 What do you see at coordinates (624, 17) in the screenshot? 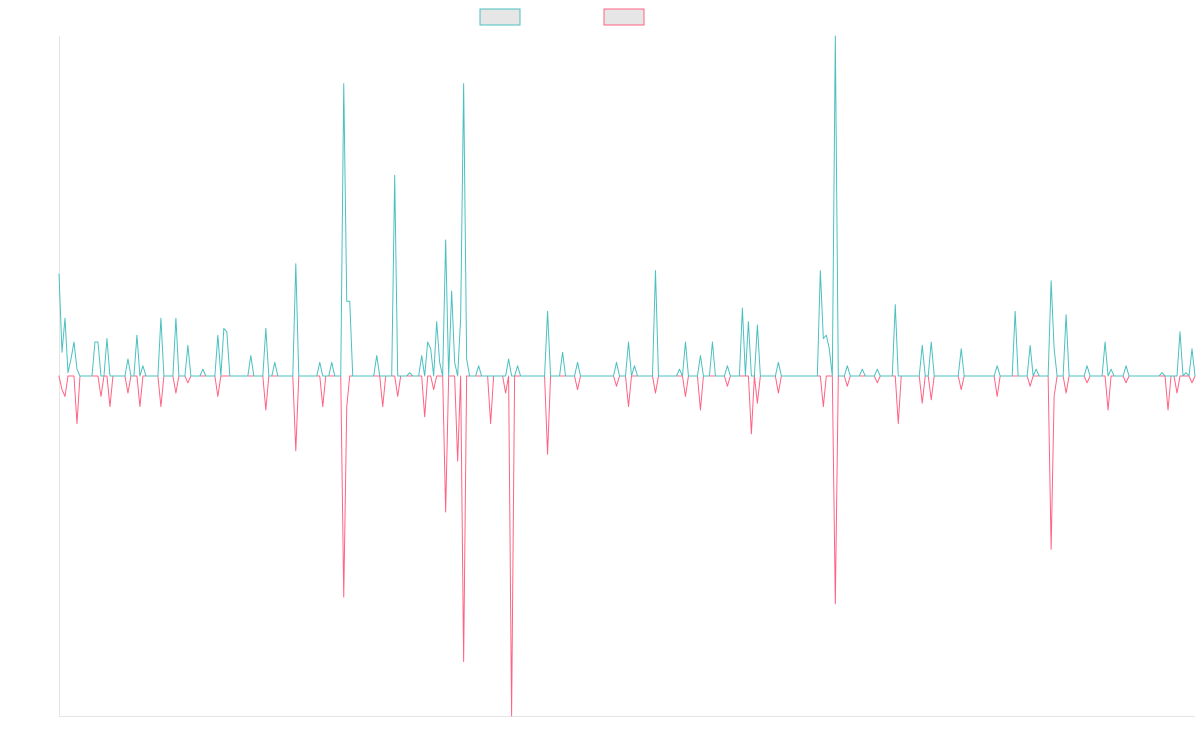
I see `legend-swatch-series-b` at bounding box center [624, 17].